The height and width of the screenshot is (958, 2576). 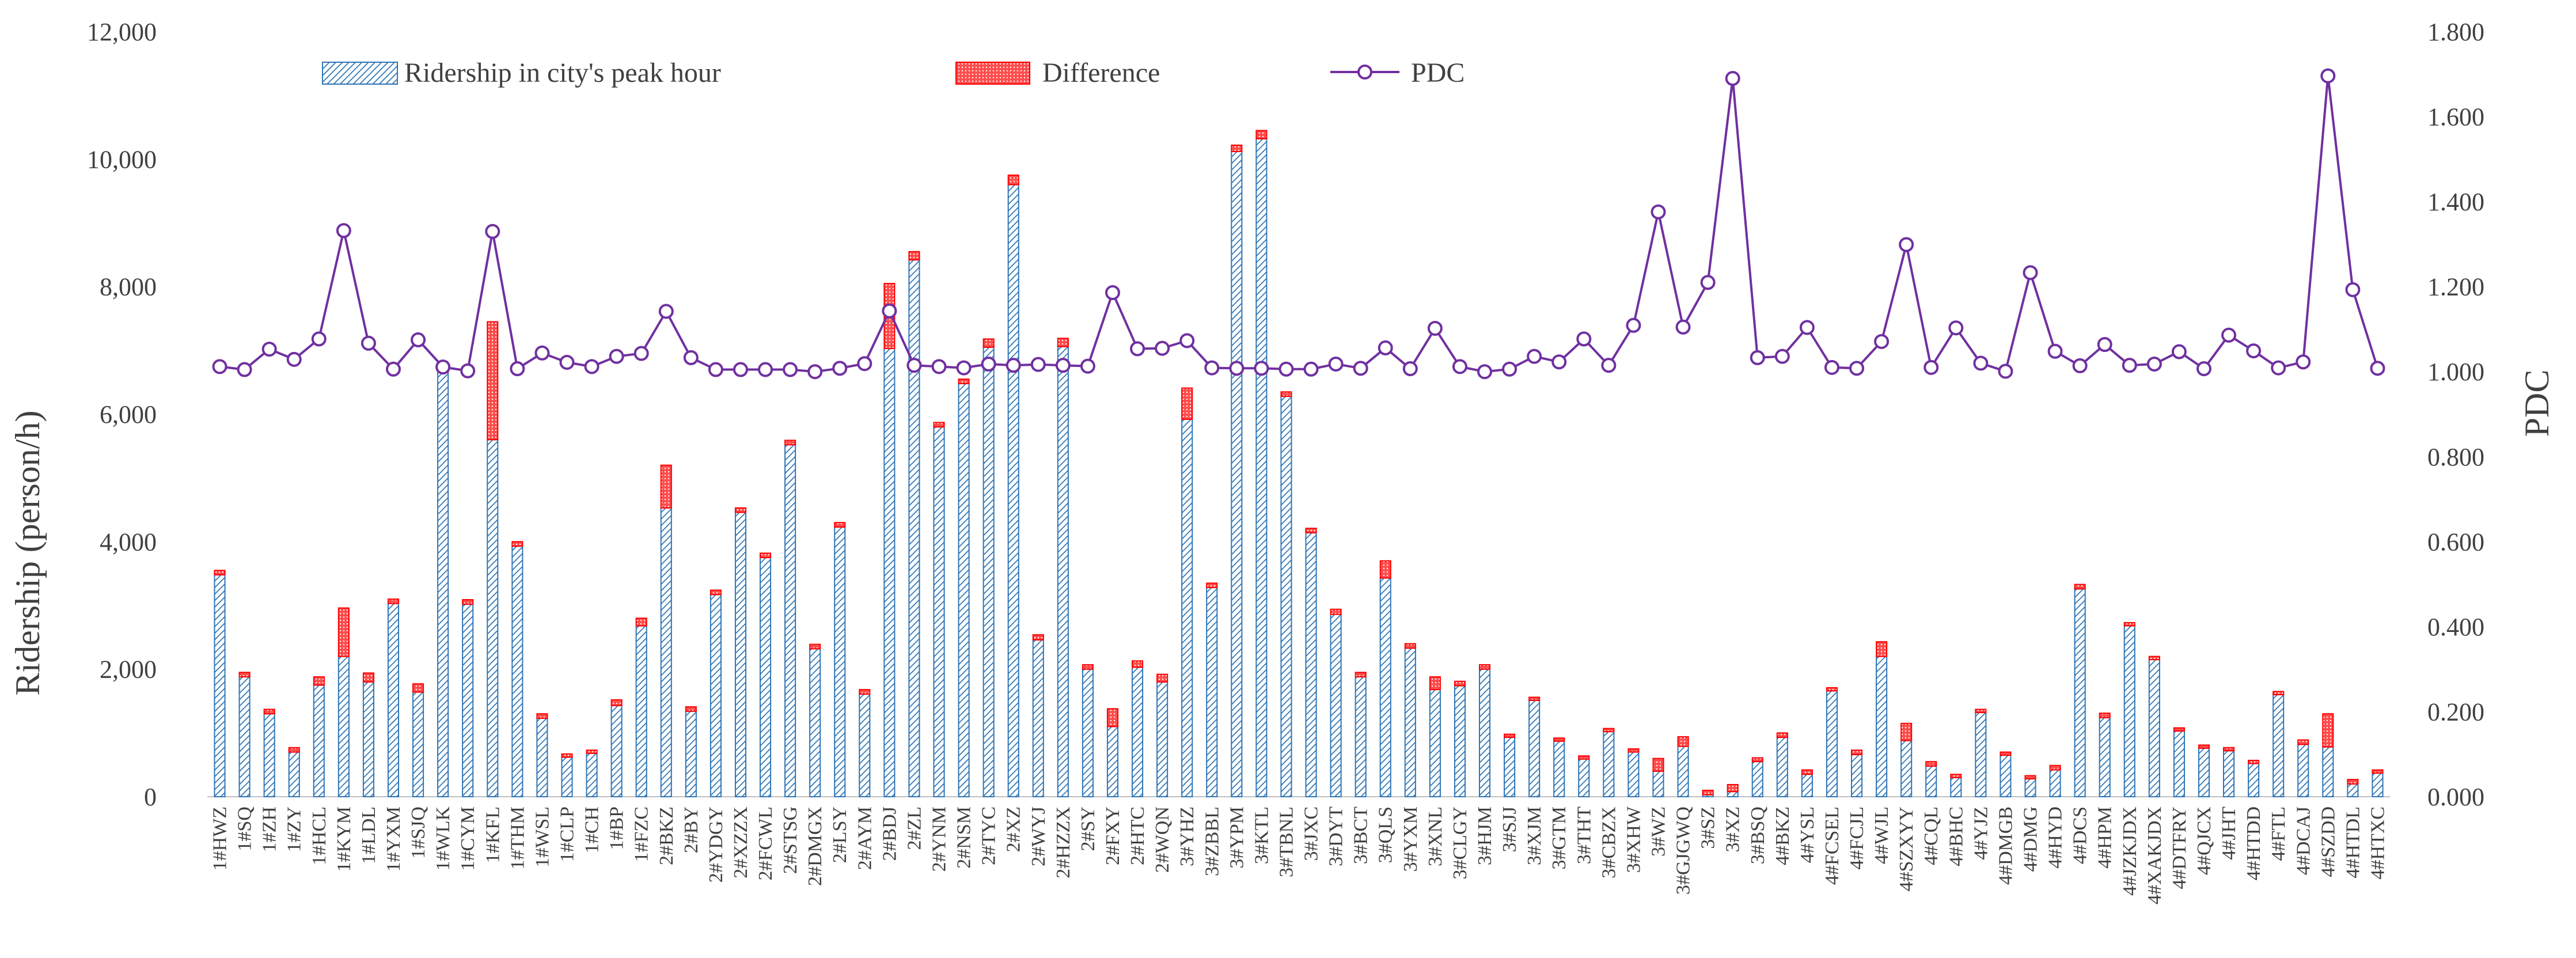 I want to click on x-tick-label: 4#DMGB, so click(x=2006, y=845).